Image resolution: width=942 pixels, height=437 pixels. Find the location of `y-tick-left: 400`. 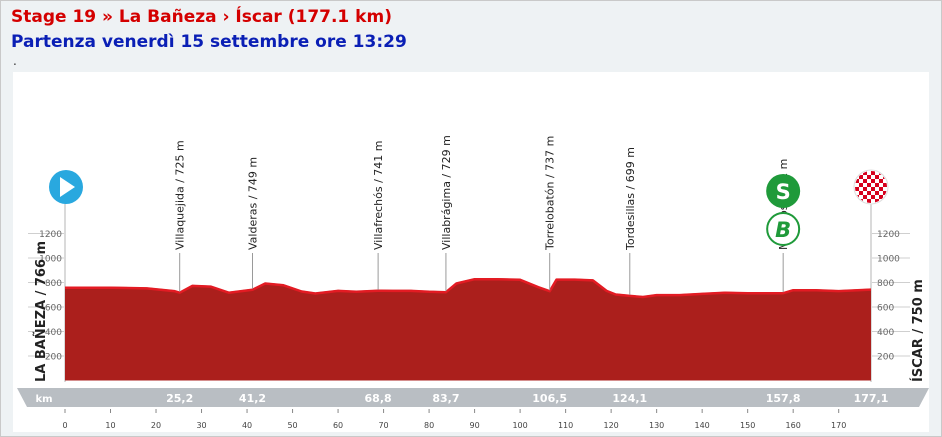

y-tick-left: 400 is located at coordinates (53, 333).